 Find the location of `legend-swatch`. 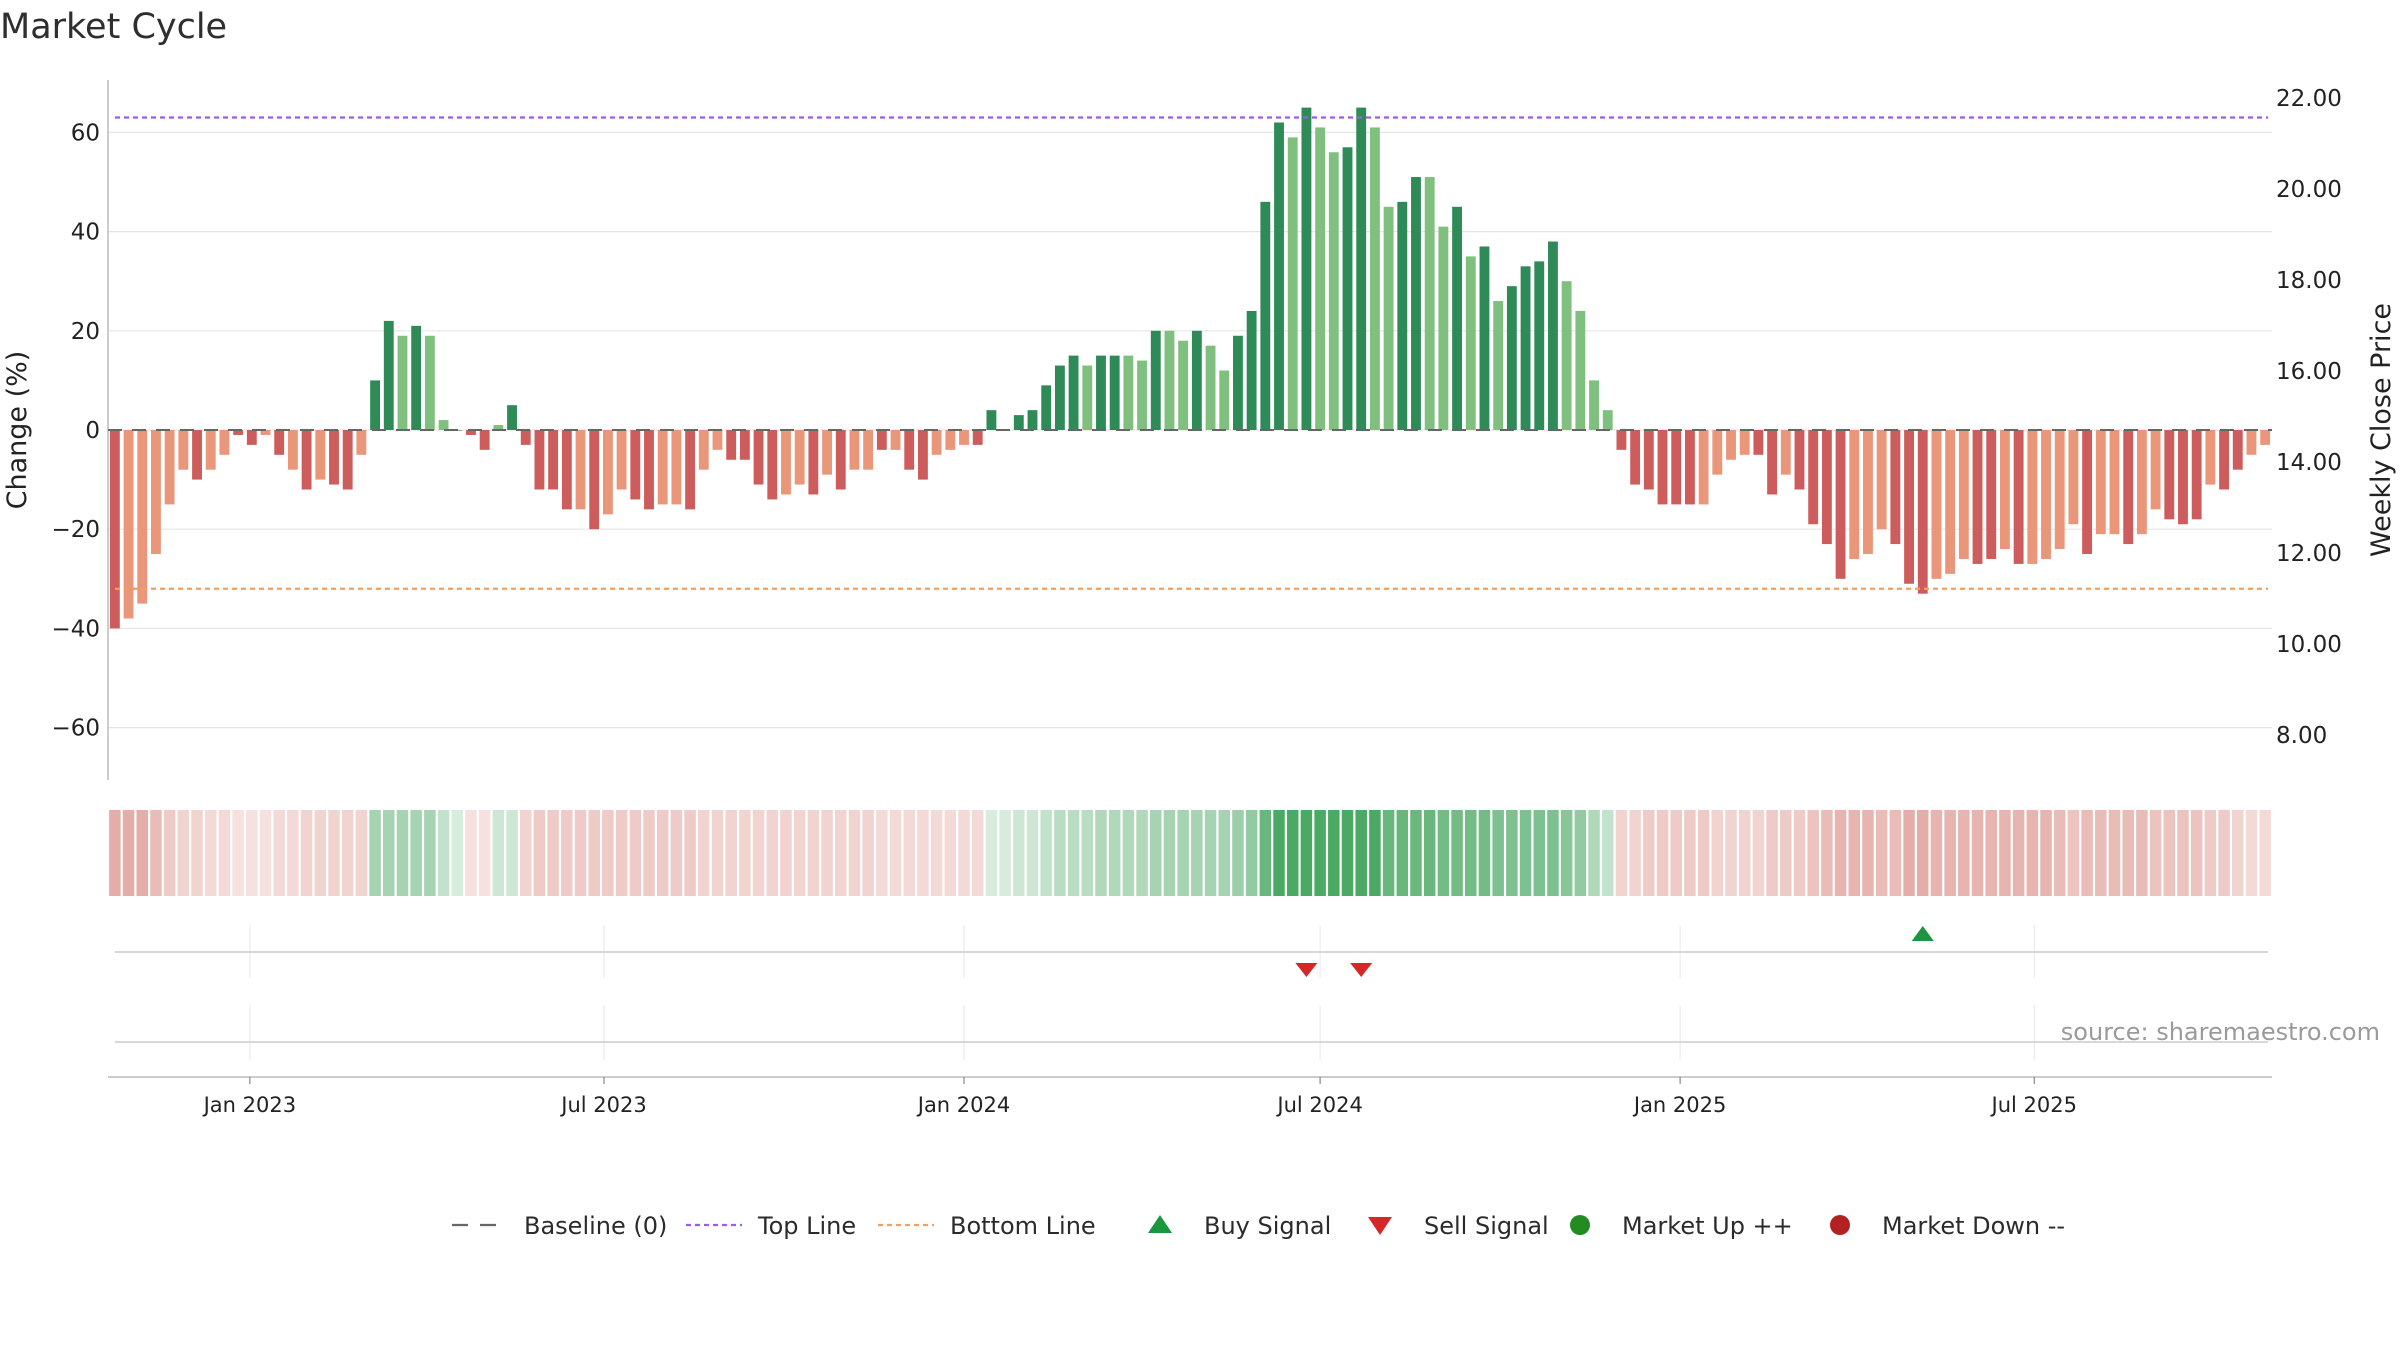

legend-swatch is located at coordinates (1580, 1225).